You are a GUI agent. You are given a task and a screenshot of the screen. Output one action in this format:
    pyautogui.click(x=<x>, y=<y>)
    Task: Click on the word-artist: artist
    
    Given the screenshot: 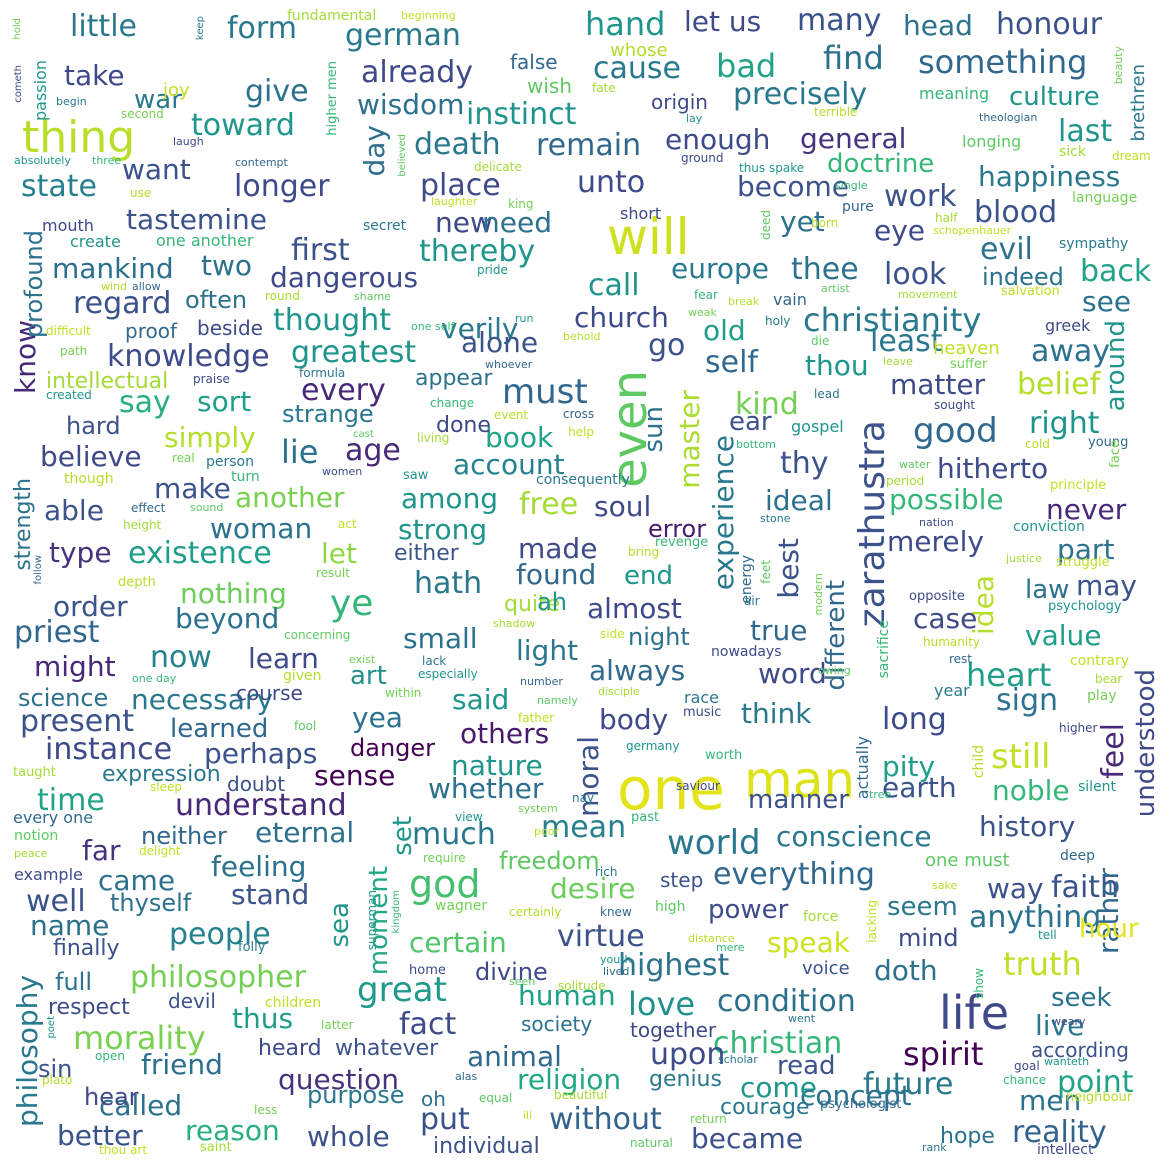 What is the action you would take?
    pyautogui.click(x=835, y=288)
    